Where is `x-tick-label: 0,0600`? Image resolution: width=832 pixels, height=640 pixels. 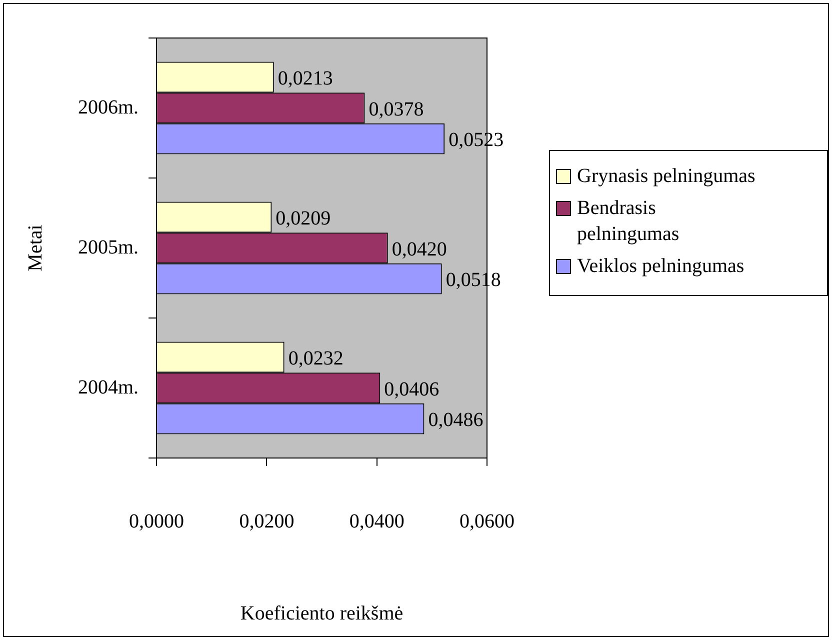
x-tick-label: 0,0600 is located at coordinates (487, 521).